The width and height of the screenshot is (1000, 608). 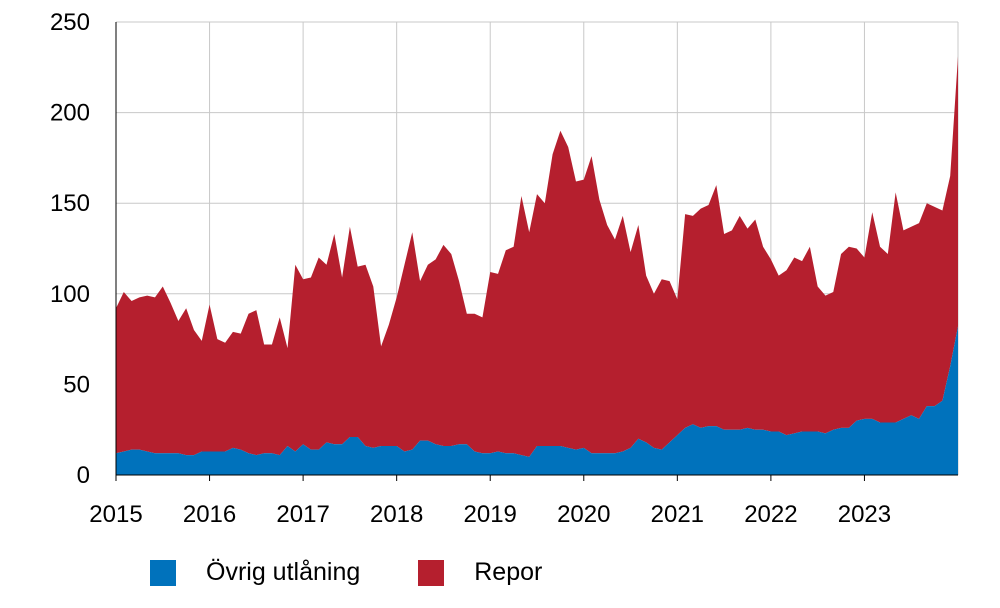 What do you see at coordinates (490, 514) in the screenshot?
I see `x-tick-label: 2019` at bounding box center [490, 514].